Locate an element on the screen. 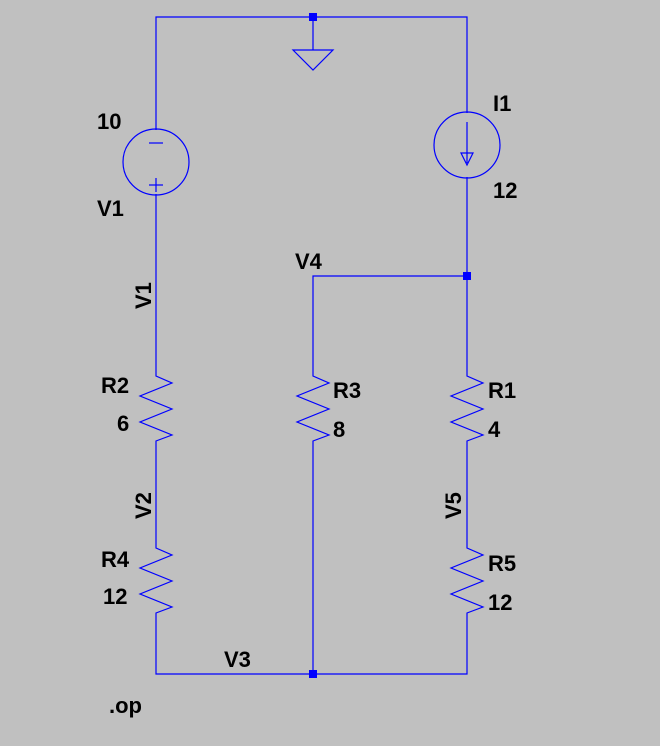  spice-directive: .op is located at coordinates (125, 705).